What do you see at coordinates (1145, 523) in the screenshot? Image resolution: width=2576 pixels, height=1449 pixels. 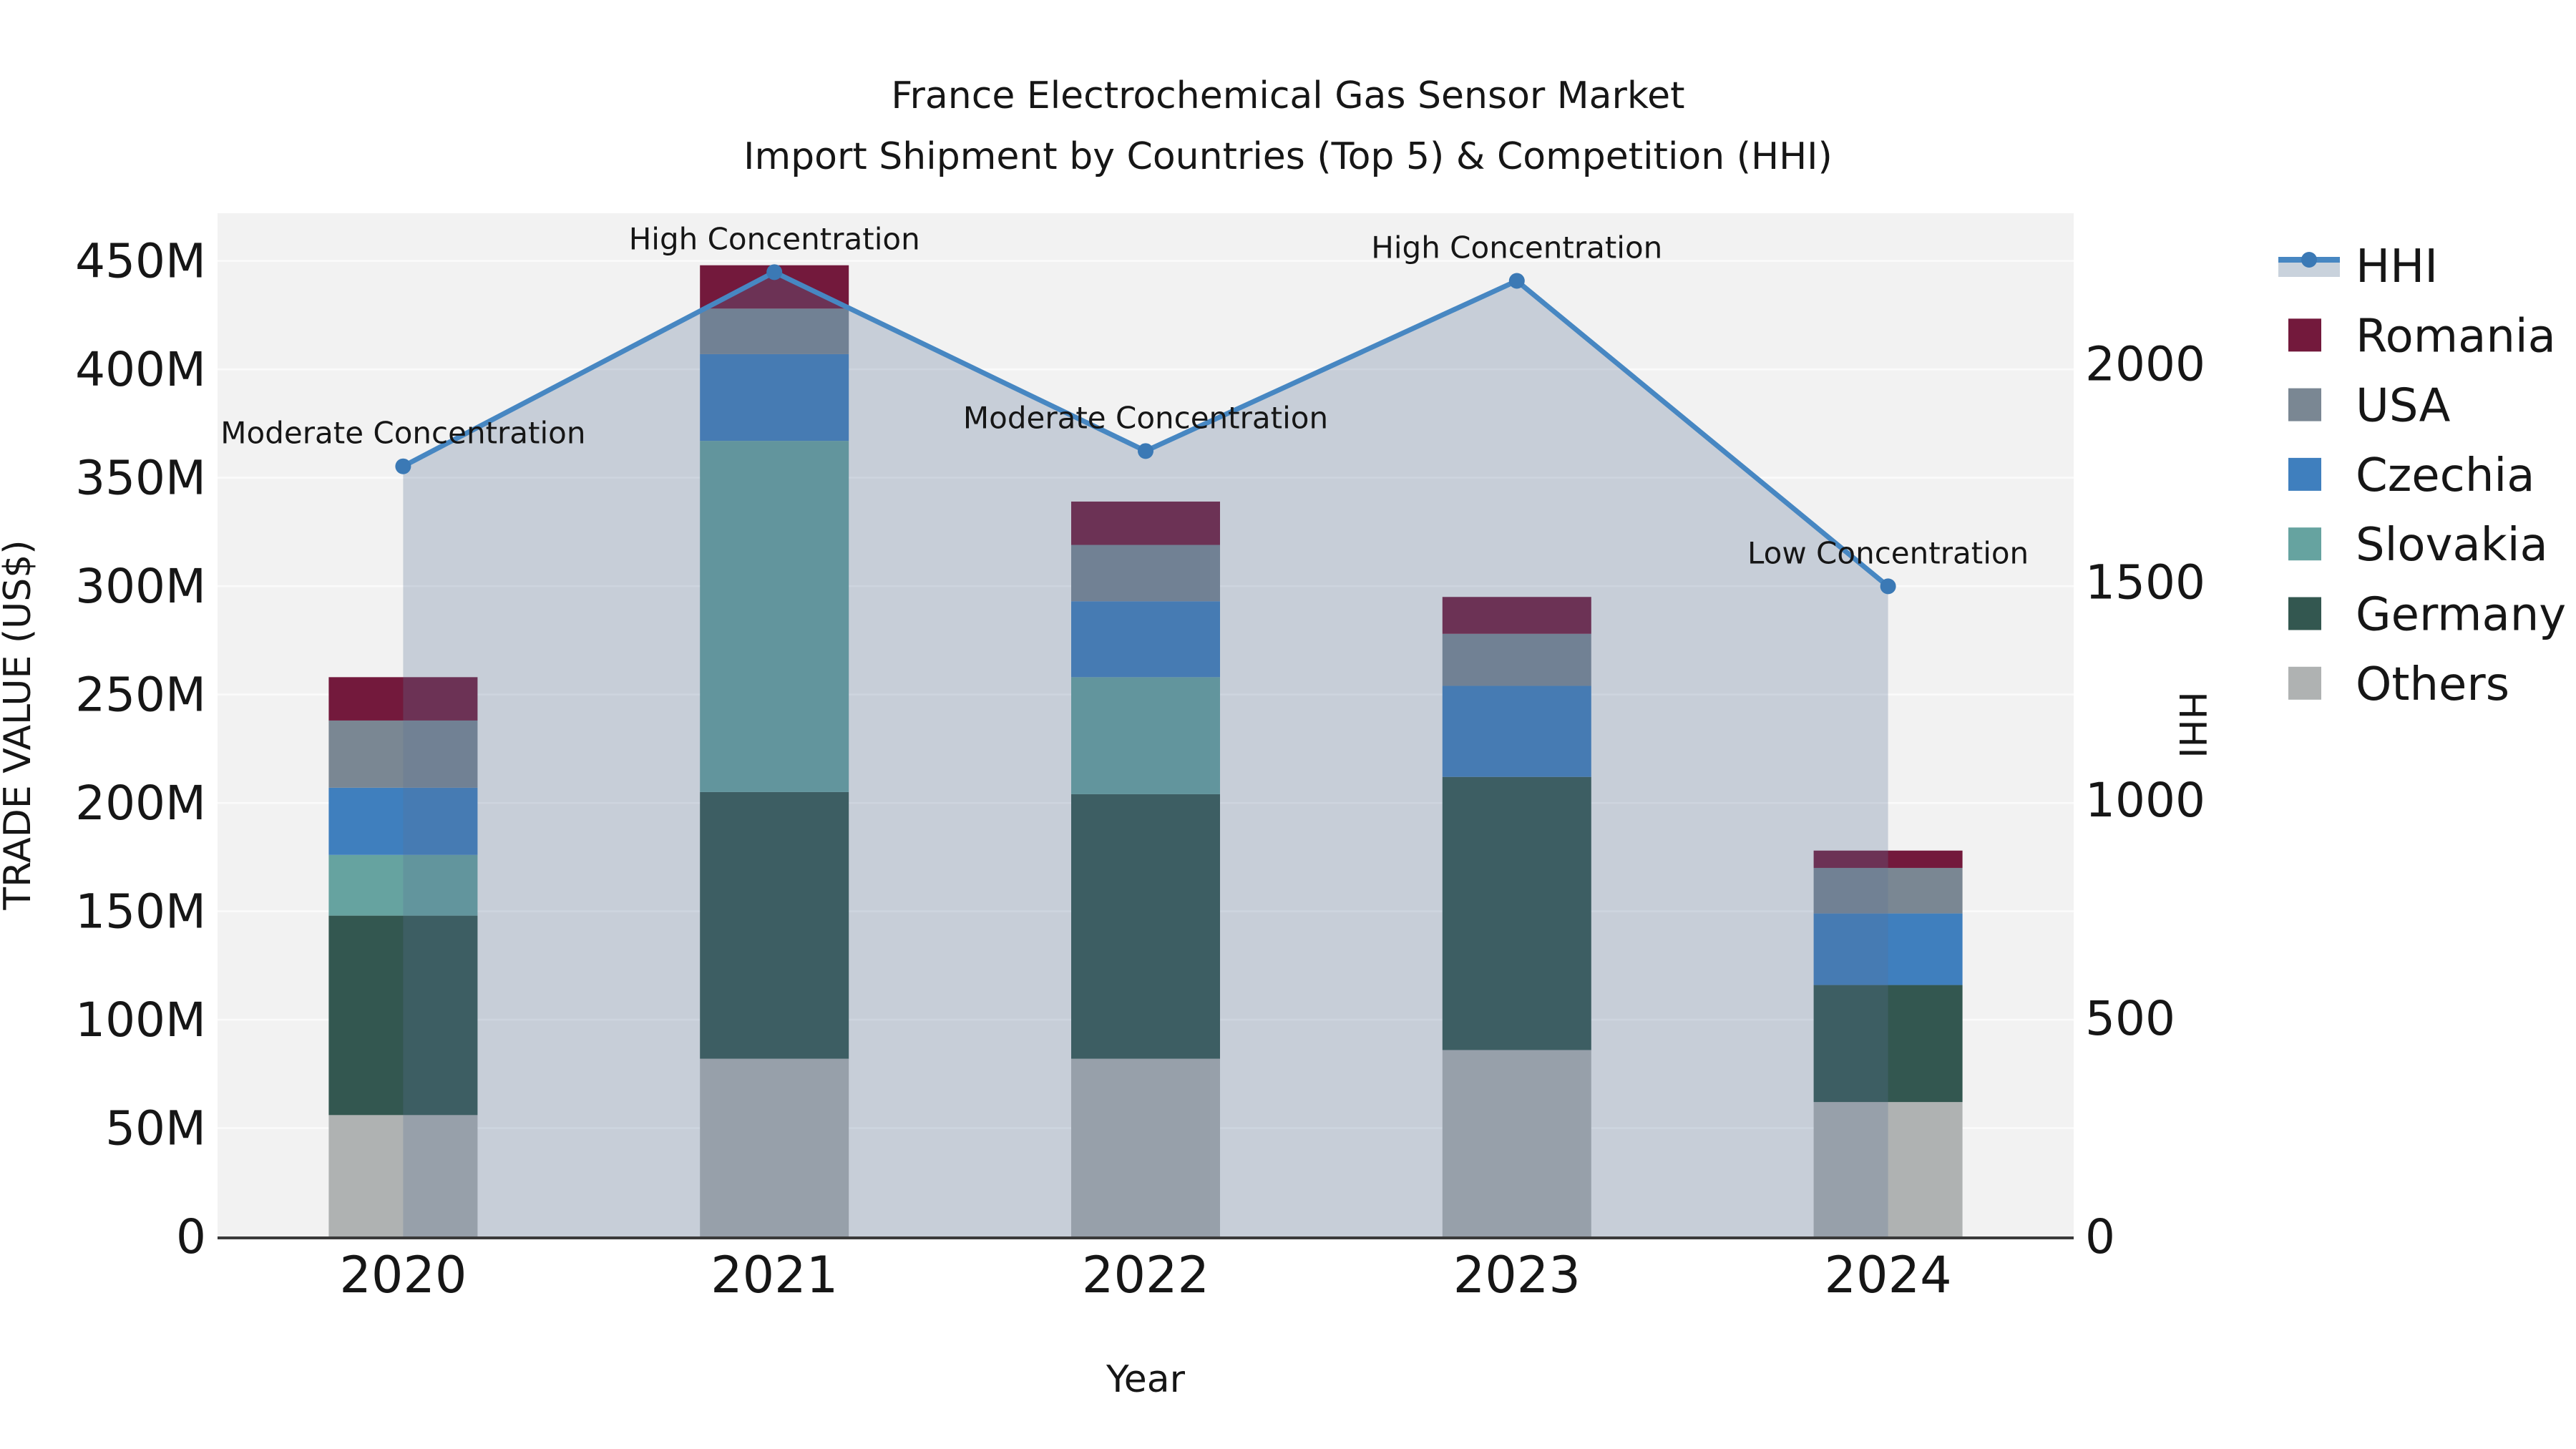 I see `bar-segment-romania-2022` at bounding box center [1145, 523].